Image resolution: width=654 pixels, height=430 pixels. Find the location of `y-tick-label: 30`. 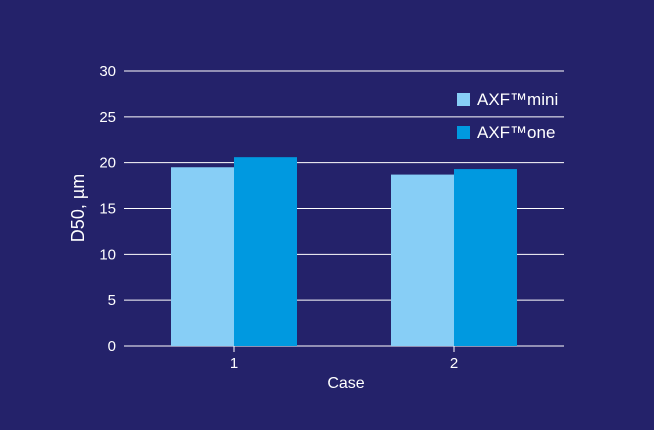

y-tick-label: 30 is located at coordinates (107, 71).